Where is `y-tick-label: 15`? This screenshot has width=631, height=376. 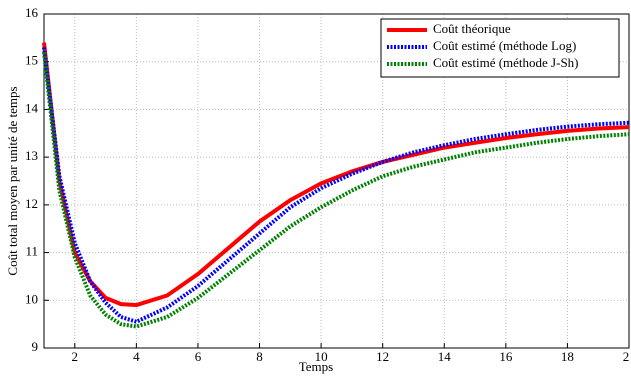 y-tick-label: 15 is located at coordinates (31, 60).